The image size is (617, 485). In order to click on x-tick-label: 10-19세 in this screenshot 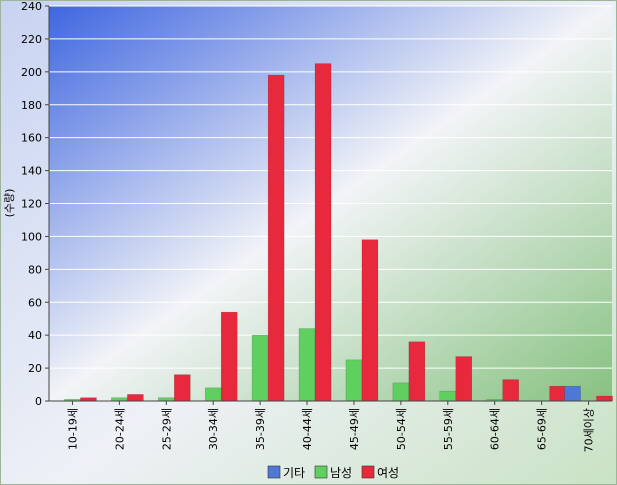, I will do `click(72, 429)`.